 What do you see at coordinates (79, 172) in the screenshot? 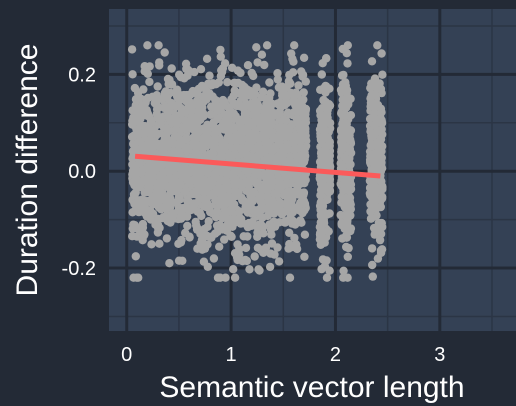
I see `y-axis-ticks: -0.2 0.0 0.2` at bounding box center [79, 172].